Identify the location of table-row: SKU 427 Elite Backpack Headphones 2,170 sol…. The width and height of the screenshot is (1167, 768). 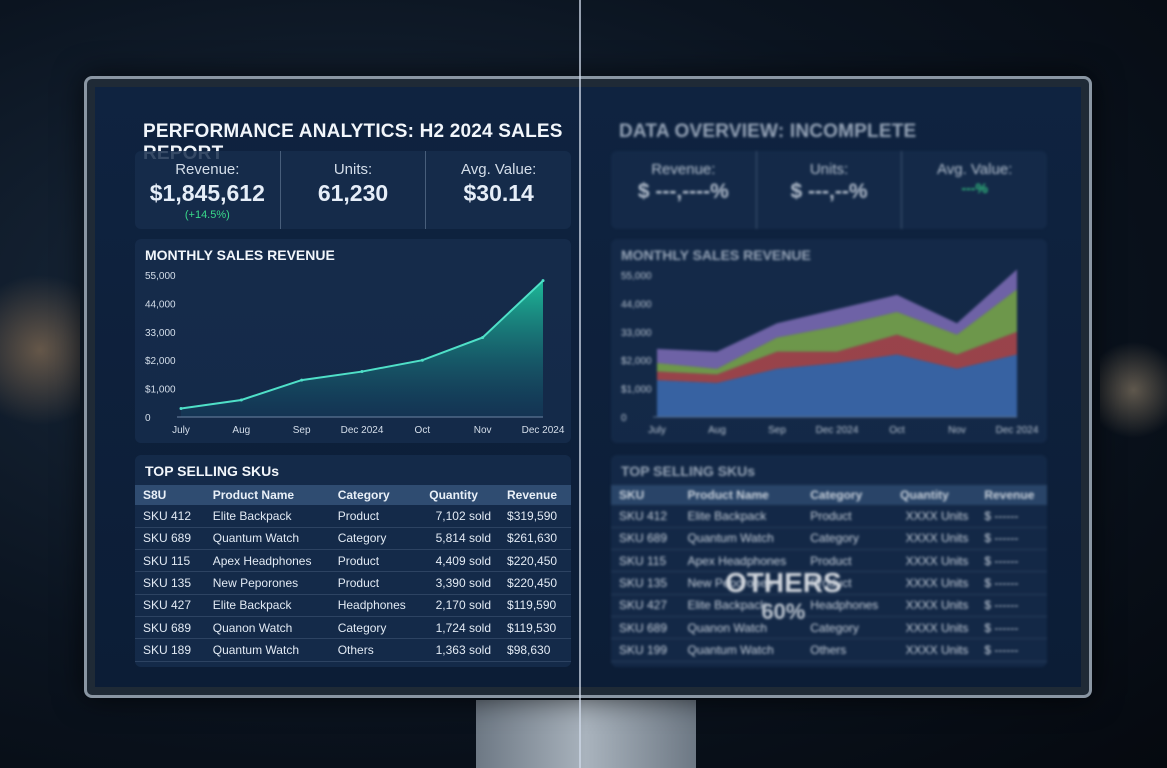
(353, 605).